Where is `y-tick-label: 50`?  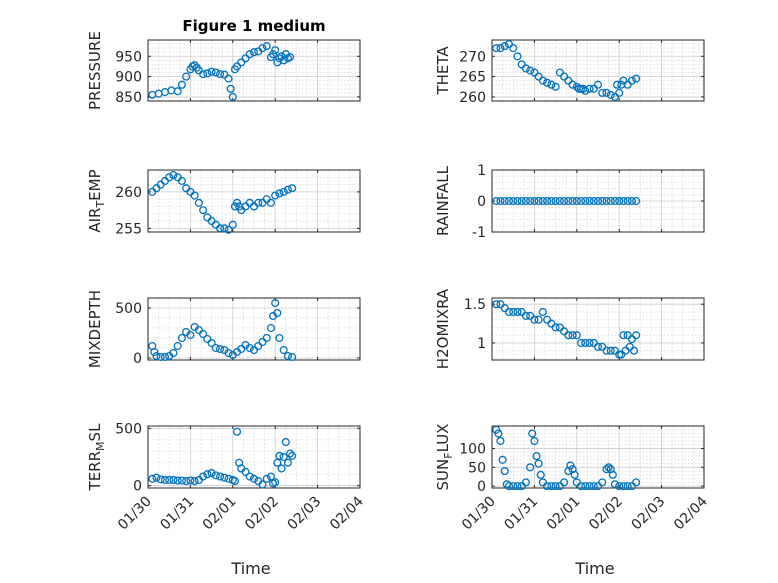
y-tick-label: 50 is located at coordinates (477, 468).